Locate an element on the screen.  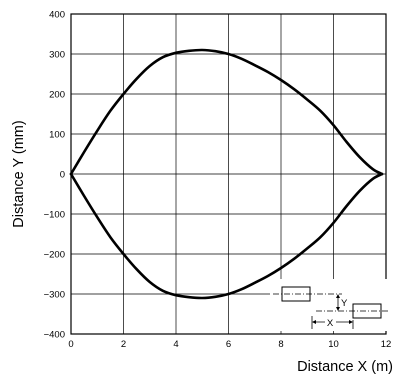
inset-x-arrow-right is located at coordinates (351, 322).